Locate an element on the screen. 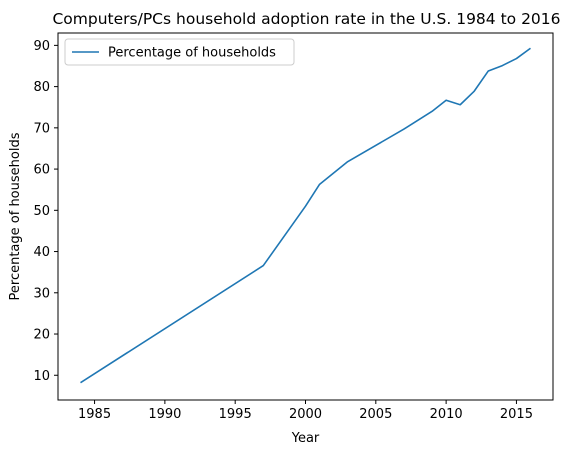  legend: Percentage of households is located at coordinates (179, 52).